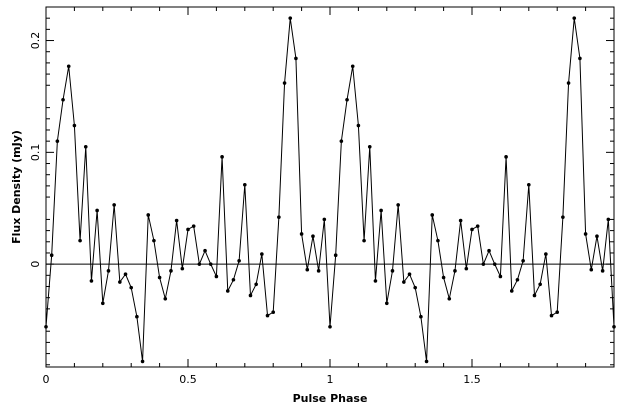  What do you see at coordinates (35, 153) in the screenshot?
I see `y-tick-label: 0.1` at bounding box center [35, 153].